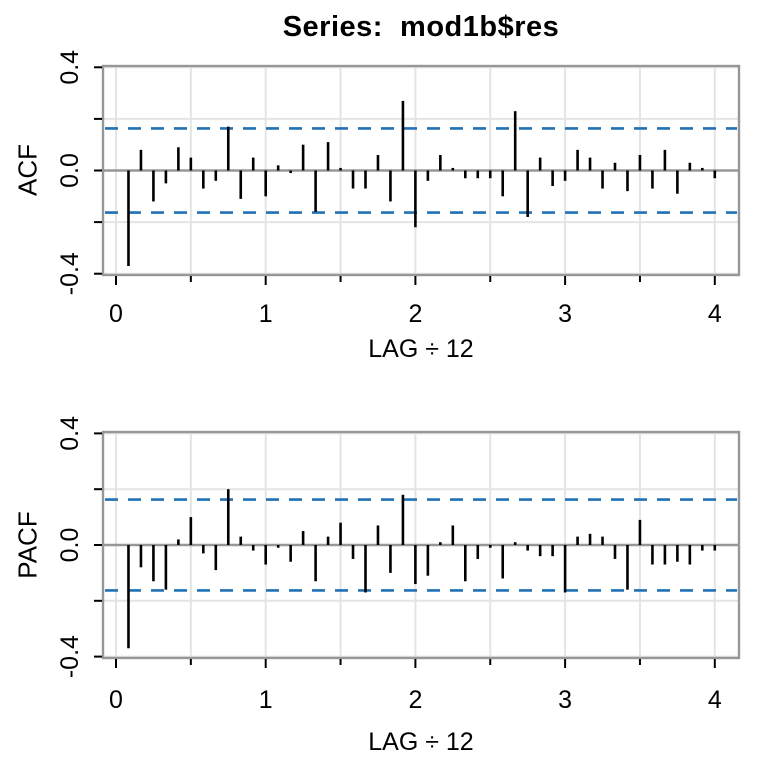 This screenshot has height=768, width=768. I want to click on pacf-xtick-label-2: 2, so click(415, 700).